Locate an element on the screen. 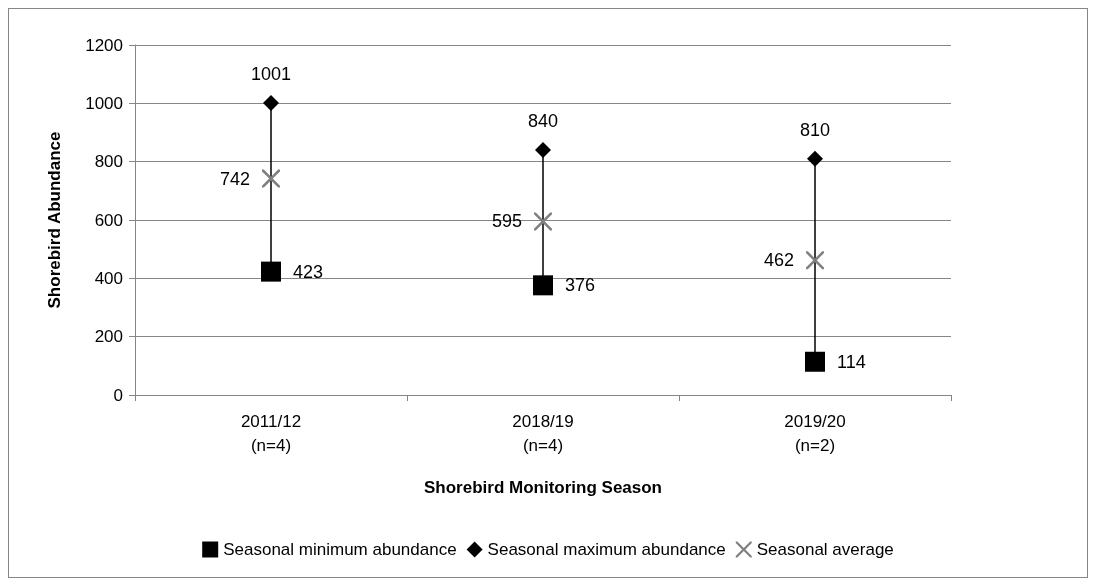  y-tick-label: 800 is located at coordinates (108, 162).